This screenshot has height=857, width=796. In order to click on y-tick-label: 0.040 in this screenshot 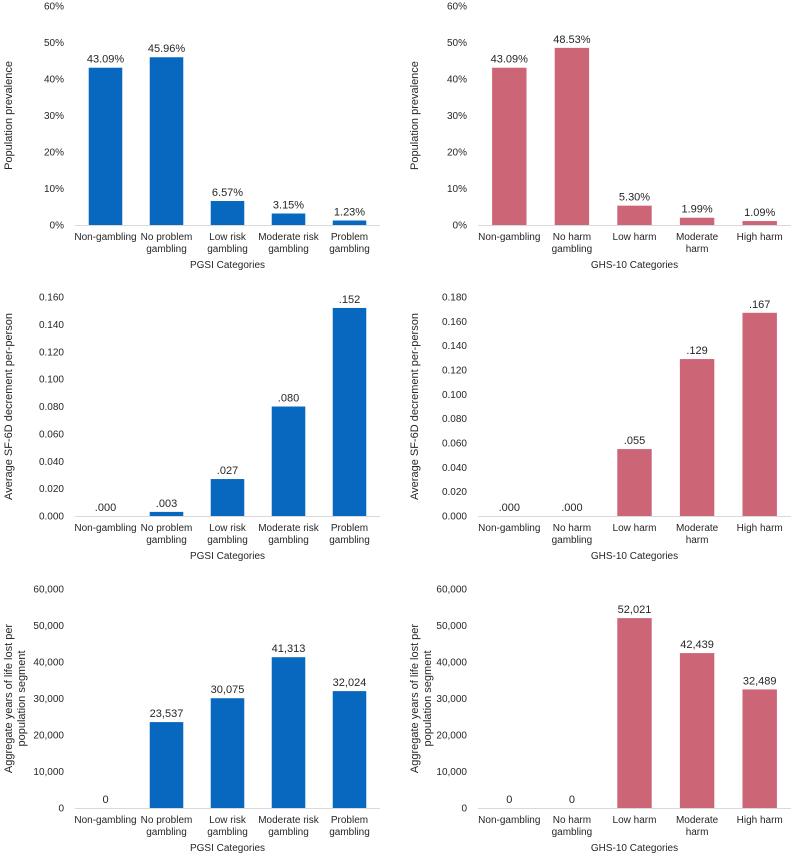, I will do `click(51, 462)`.